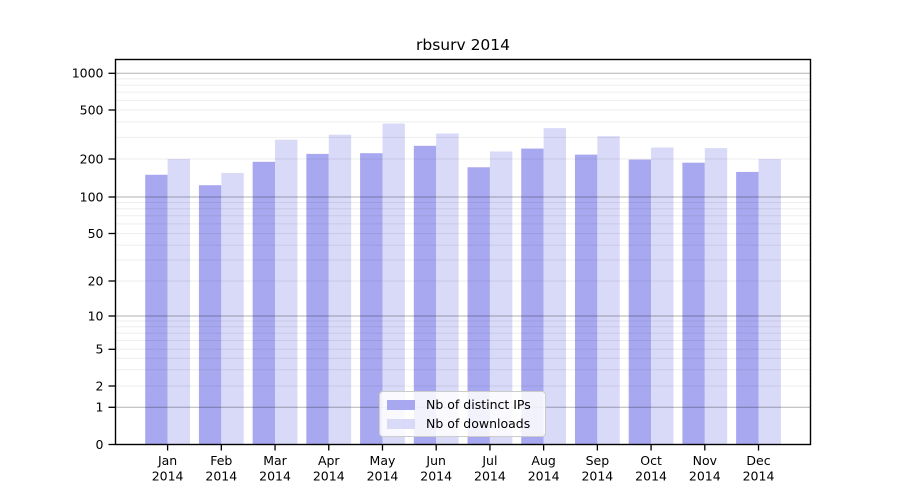 The image size is (900, 500). Describe the element at coordinates (393, 284) in the screenshot. I see `bar-downloads-may` at that location.